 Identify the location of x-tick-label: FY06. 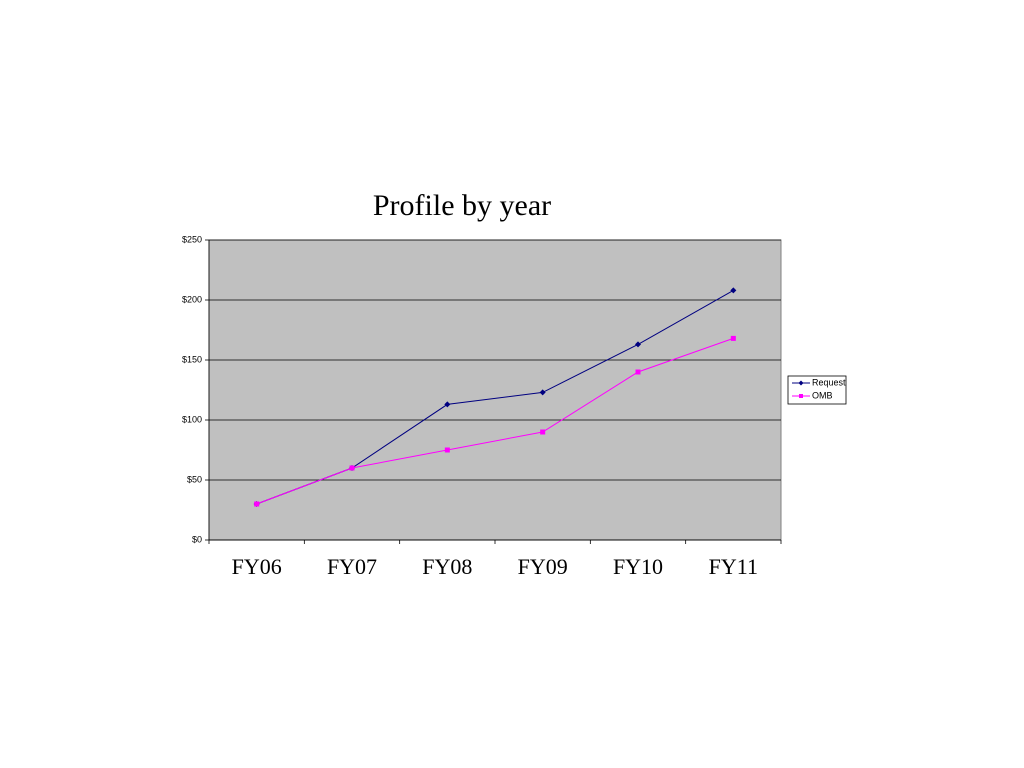
(257, 566).